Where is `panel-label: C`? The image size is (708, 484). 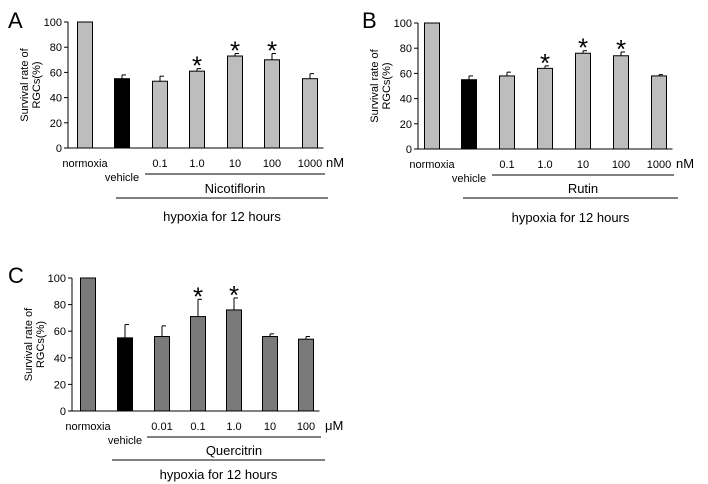
panel-label: C is located at coordinates (16, 275).